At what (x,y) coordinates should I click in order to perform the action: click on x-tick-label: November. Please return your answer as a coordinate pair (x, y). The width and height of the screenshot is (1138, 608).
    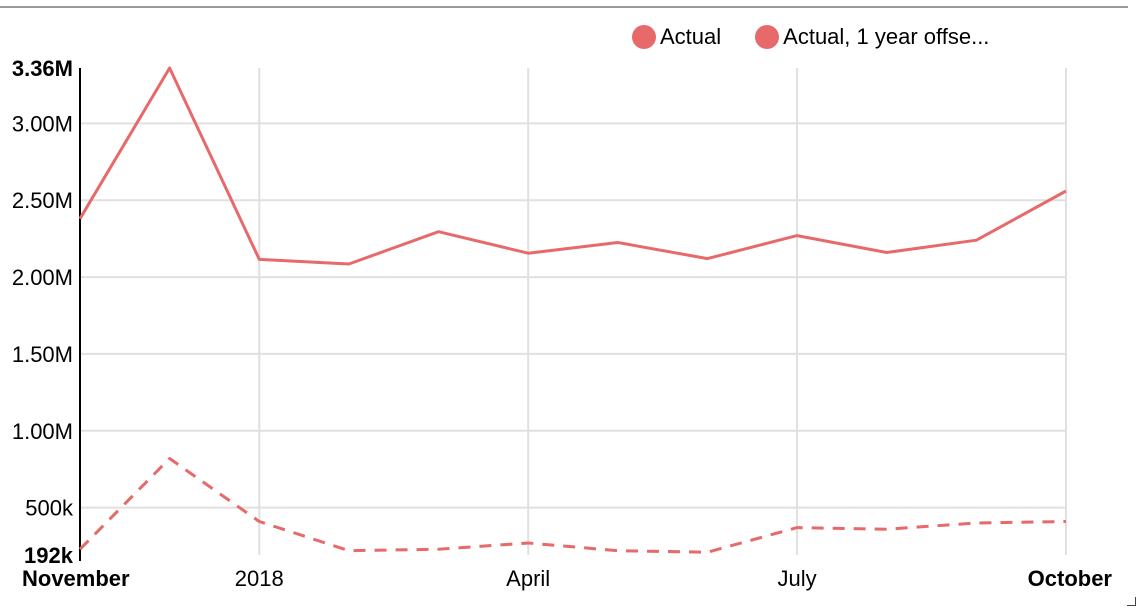
    Looking at the image, I should click on (76, 578).